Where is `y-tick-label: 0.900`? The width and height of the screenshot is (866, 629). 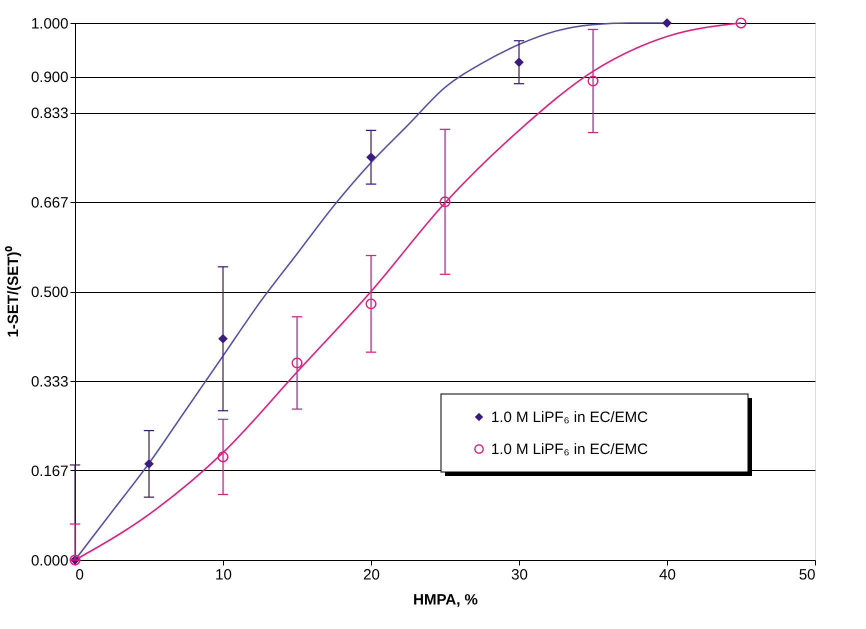 y-tick-label: 0.900 is located at coordinates (49, 77).